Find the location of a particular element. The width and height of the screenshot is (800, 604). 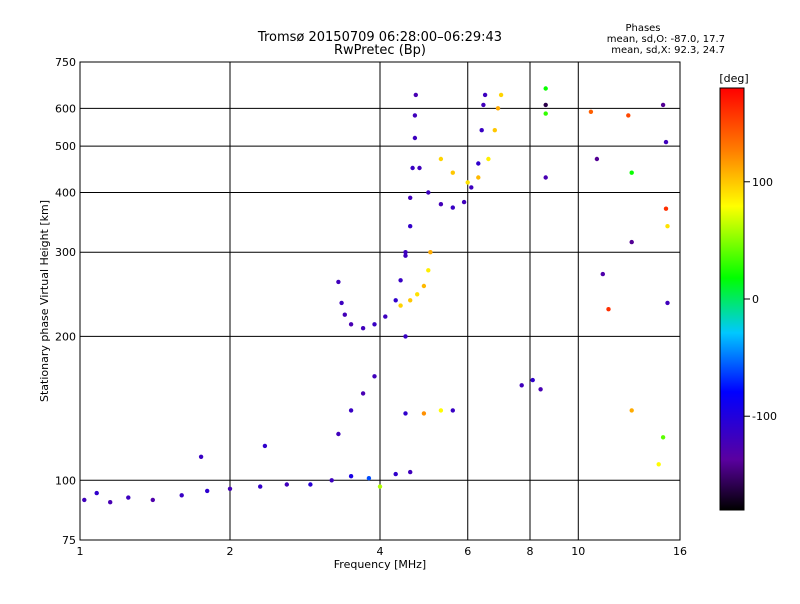

y-tick-label: 600 is located at coordinates (65, 108).